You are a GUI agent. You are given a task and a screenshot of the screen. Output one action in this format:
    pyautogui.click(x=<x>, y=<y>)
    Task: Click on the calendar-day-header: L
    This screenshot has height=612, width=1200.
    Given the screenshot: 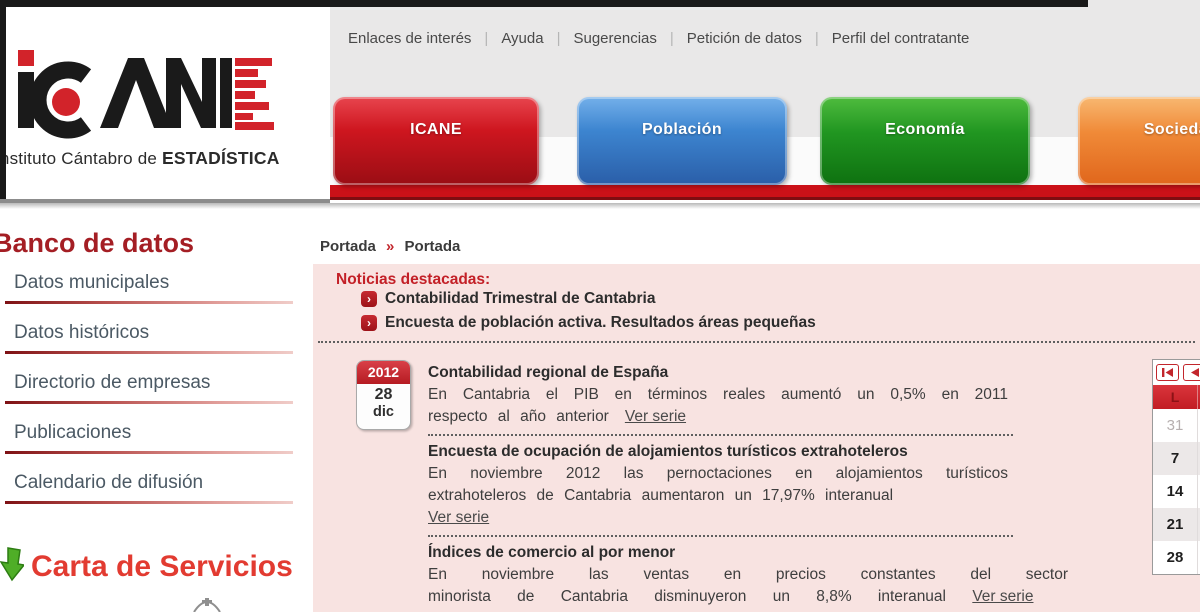 What is the action you would take?
    pyautogui.click(x=1175, y=397)
    